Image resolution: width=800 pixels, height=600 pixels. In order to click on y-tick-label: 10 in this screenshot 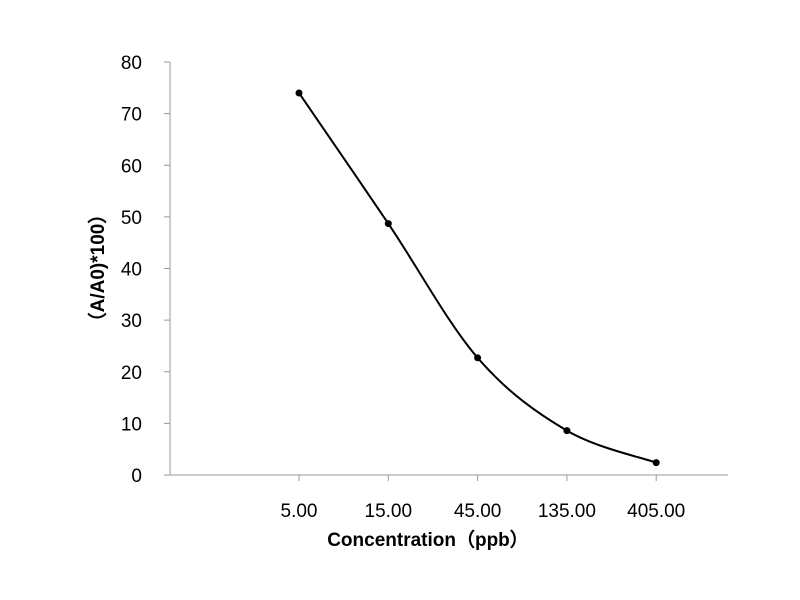, I will do `click(131, 424)`.